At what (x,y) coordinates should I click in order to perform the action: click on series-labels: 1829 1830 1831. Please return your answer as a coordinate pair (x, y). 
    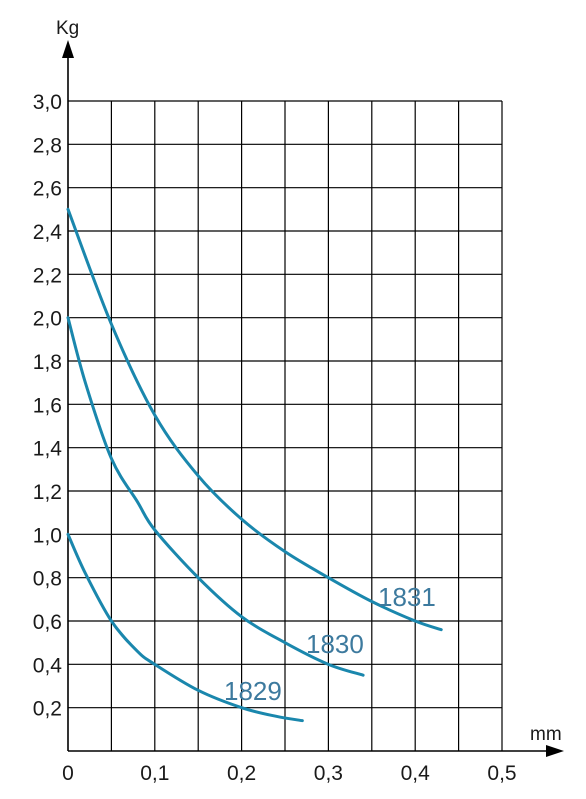
    Looking at the image, I should click on (330, 644).